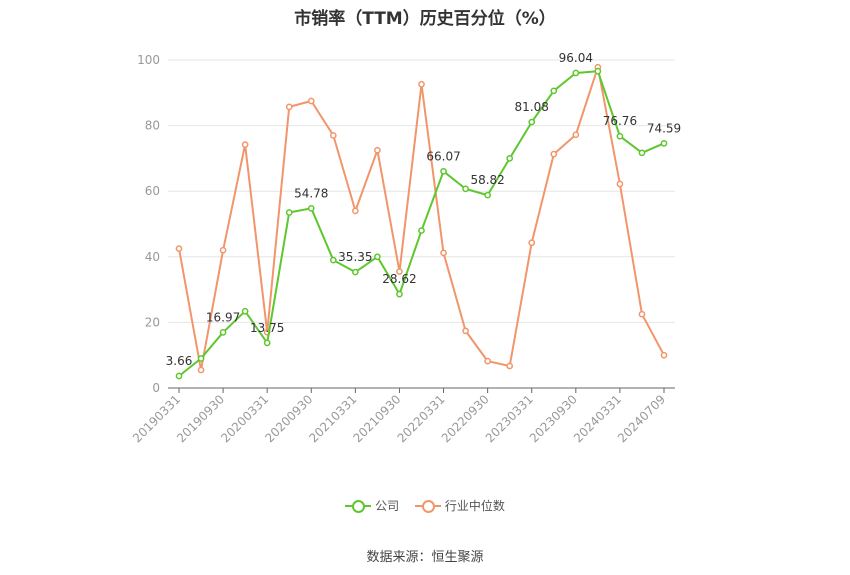  What do you see at coordinates (358, 506) in the screenshot?
I see `legend-swatch-company` at bounding box center [358, 506].